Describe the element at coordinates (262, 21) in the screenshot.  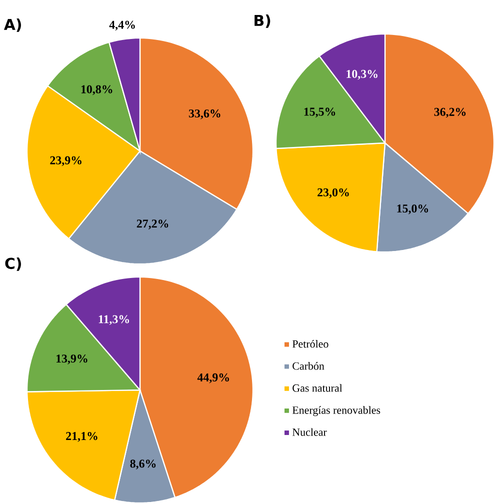
I see `chart-title: B)` at that location.